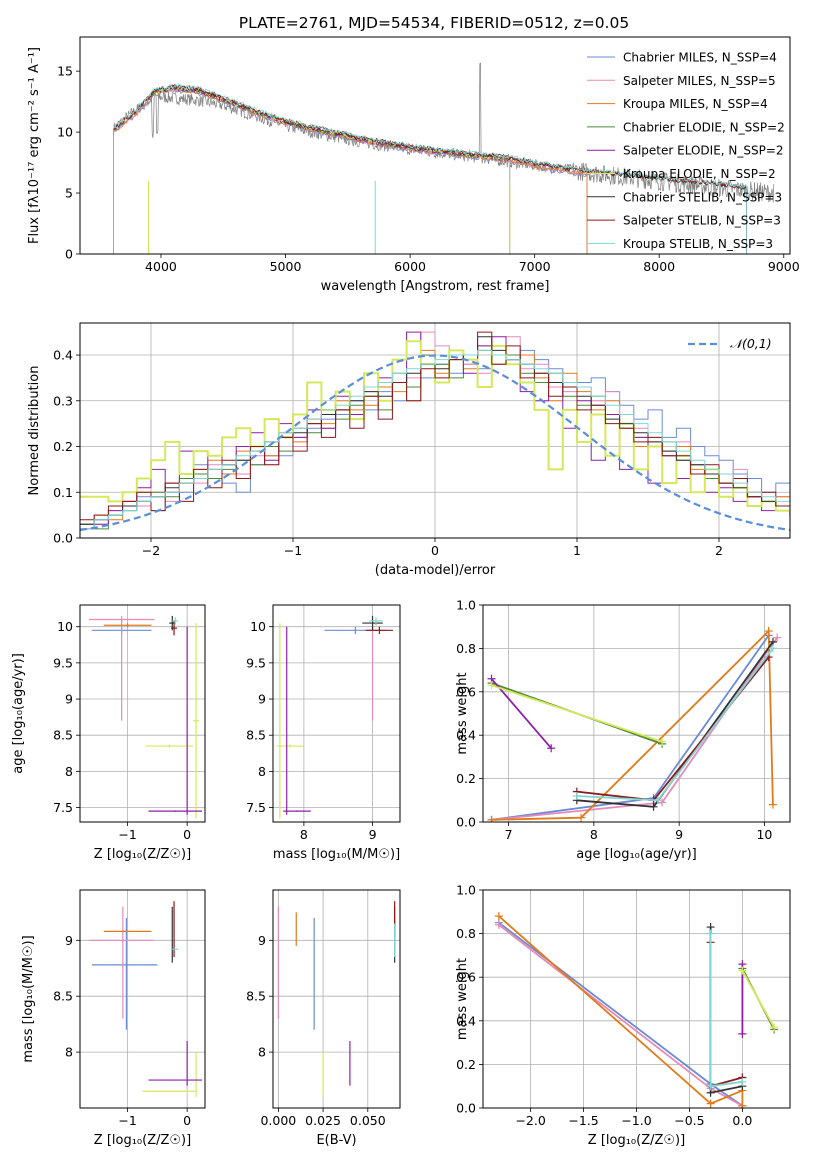 The width and height of the screenshot is (819, 1170). Describe the element at coordinates (63, 492) in the screenshot. I see `y-tick-label: 0.1` at that location.